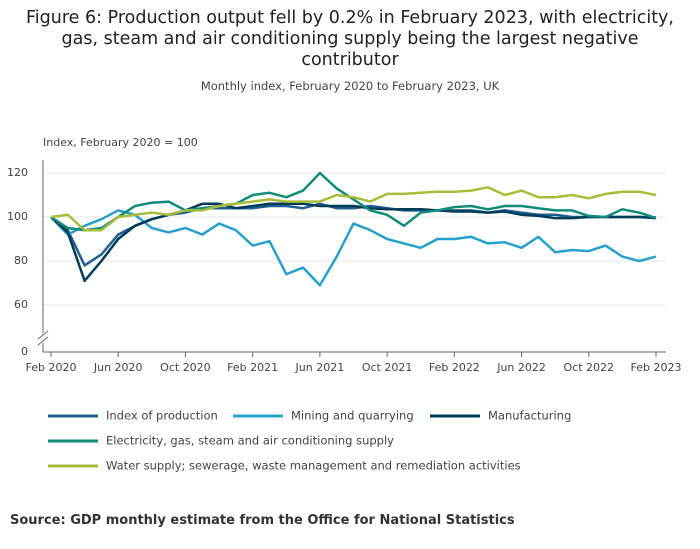  Describe the element at coordinates (320, 367) in the screenshot. I see `x-tick-label: Jun 2021` at that location.